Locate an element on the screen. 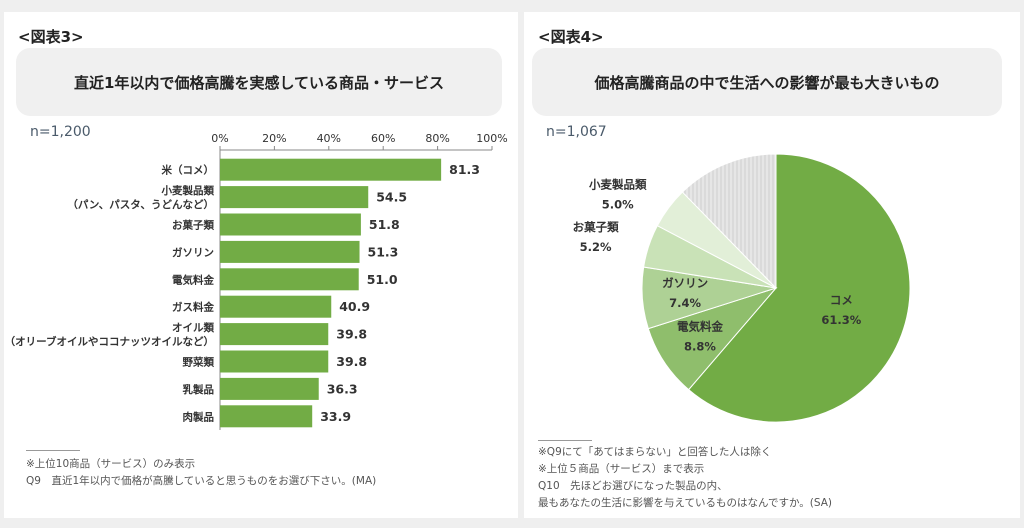 This screenshot has height=528, width=1024. bar-chart-title-text: 直近1年以内で価格高騰を実感している商品・サービス is located at coordinates (259, 82).